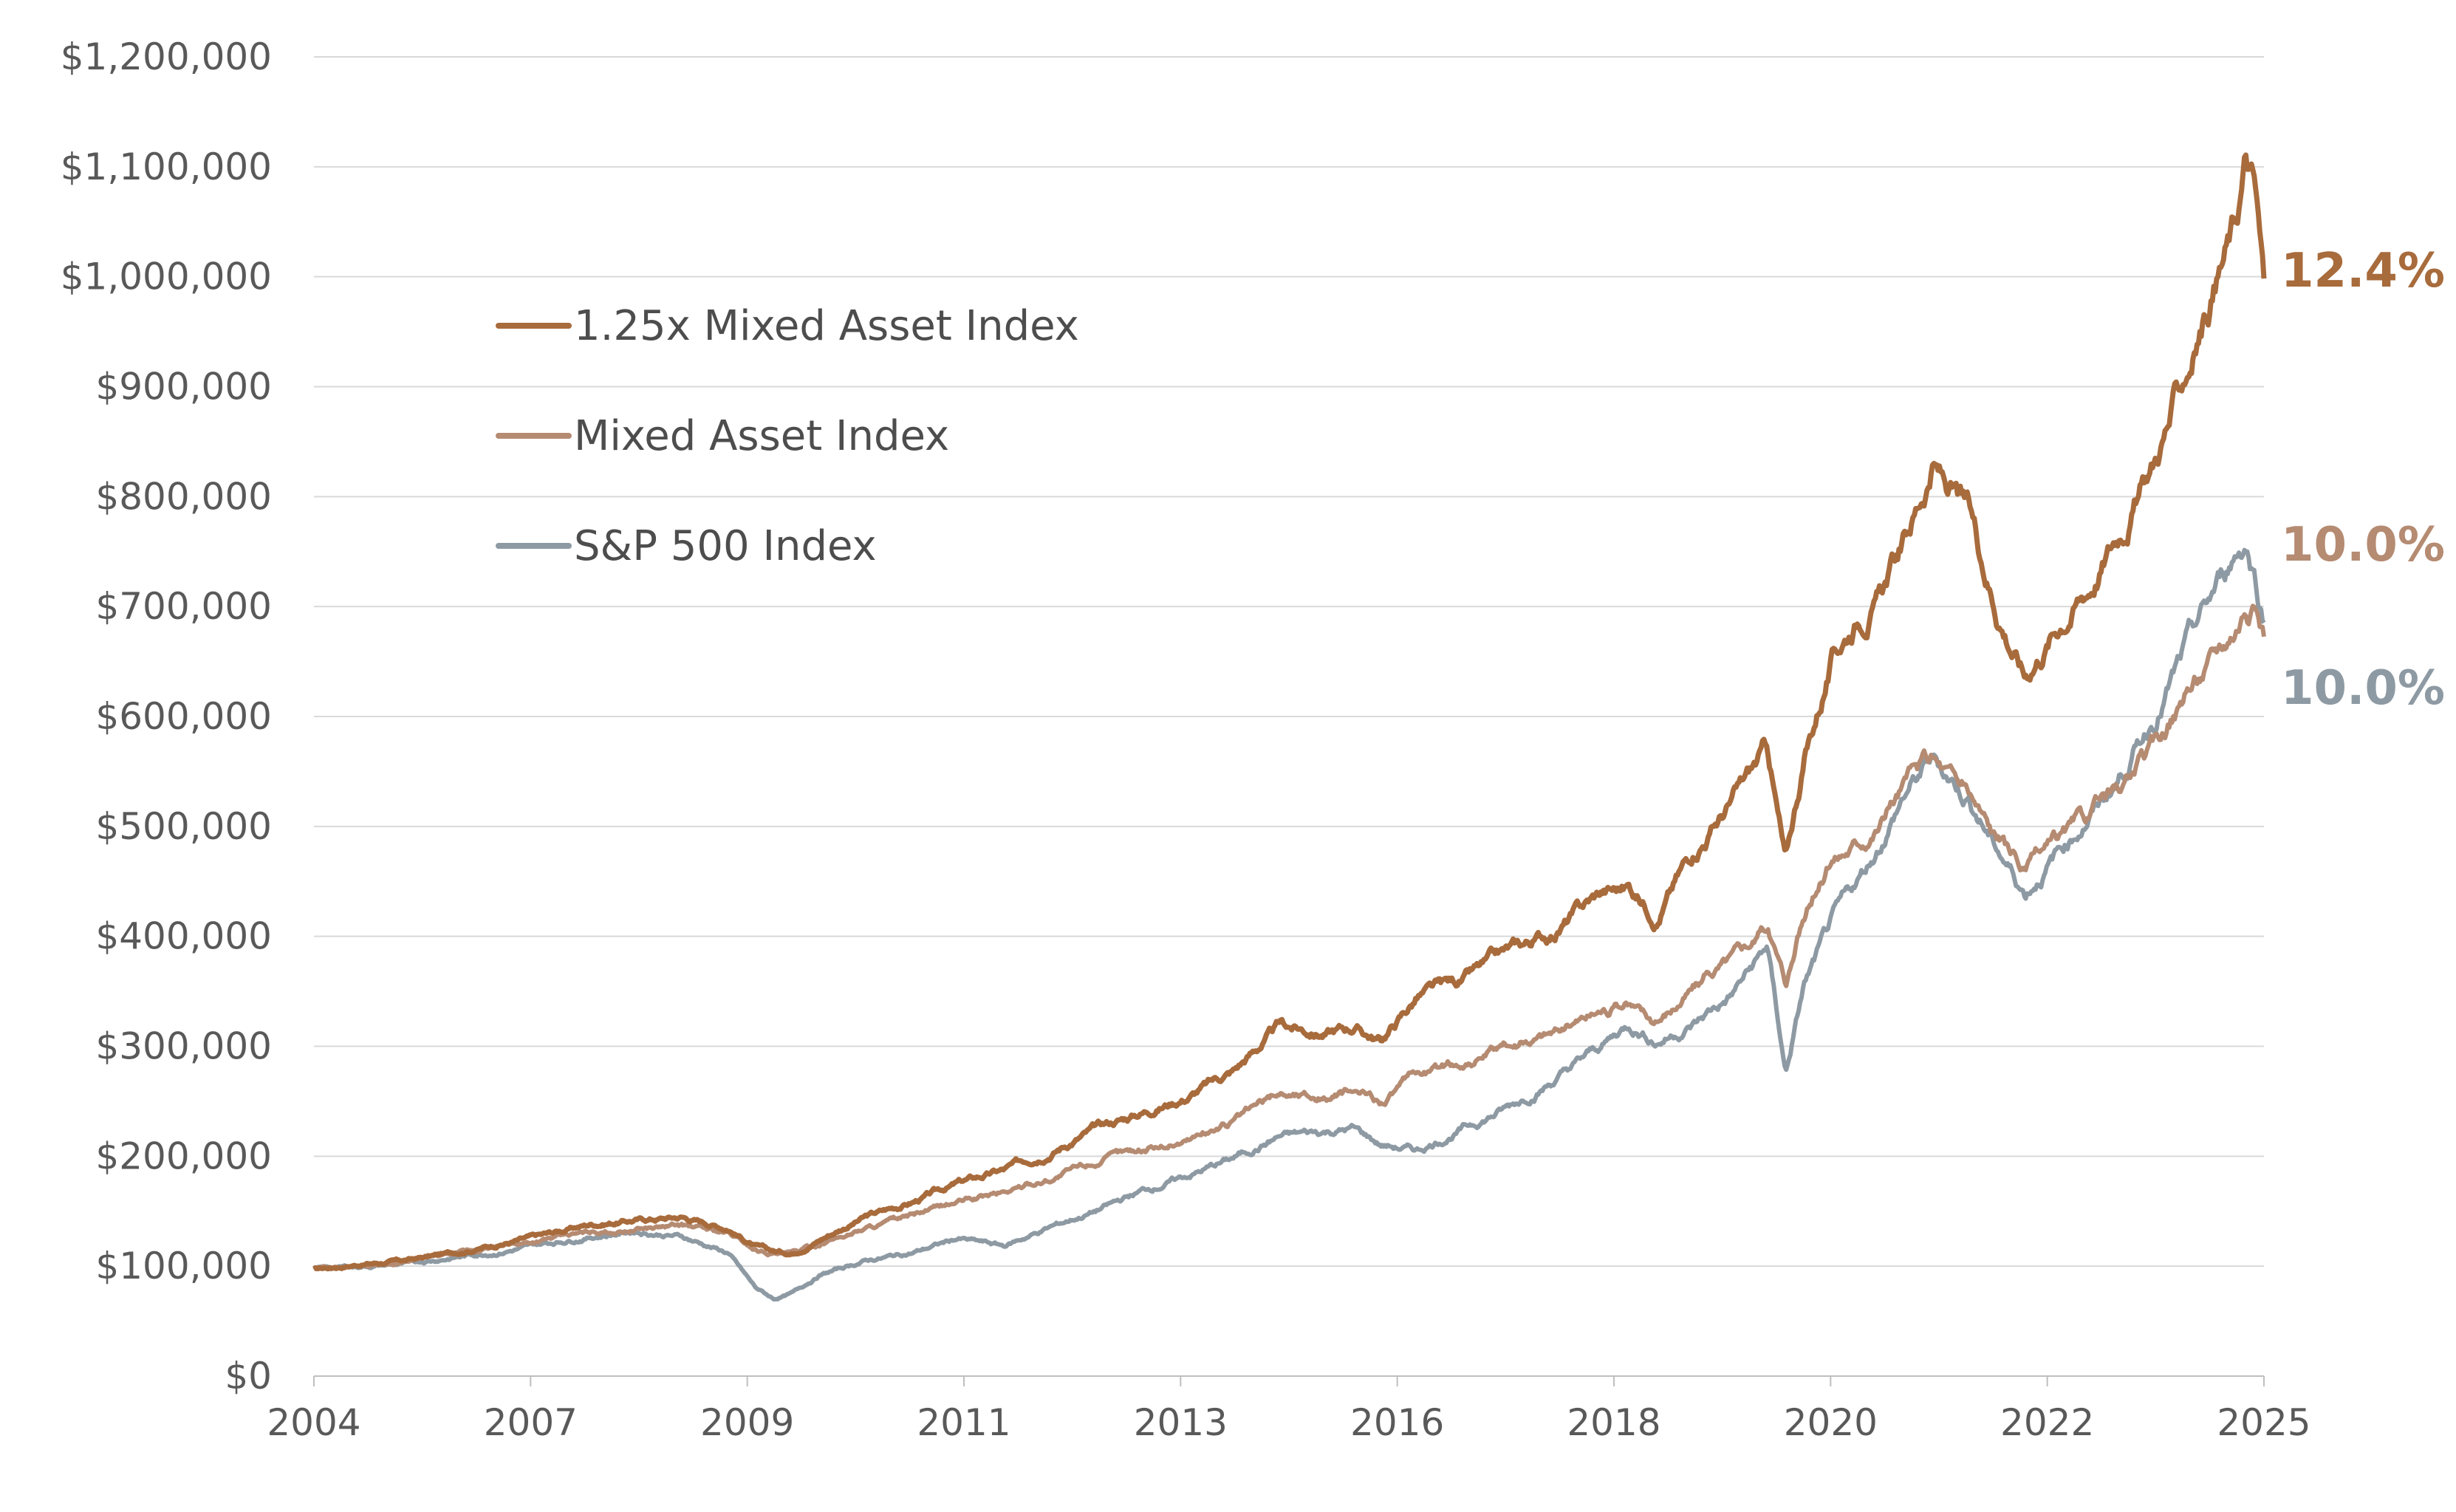 This screenshot has width=2456, height=1512. Describe the element at coordinates (183, 606) in the screenshot. I see `y-tick-label: $700,000` at that location.